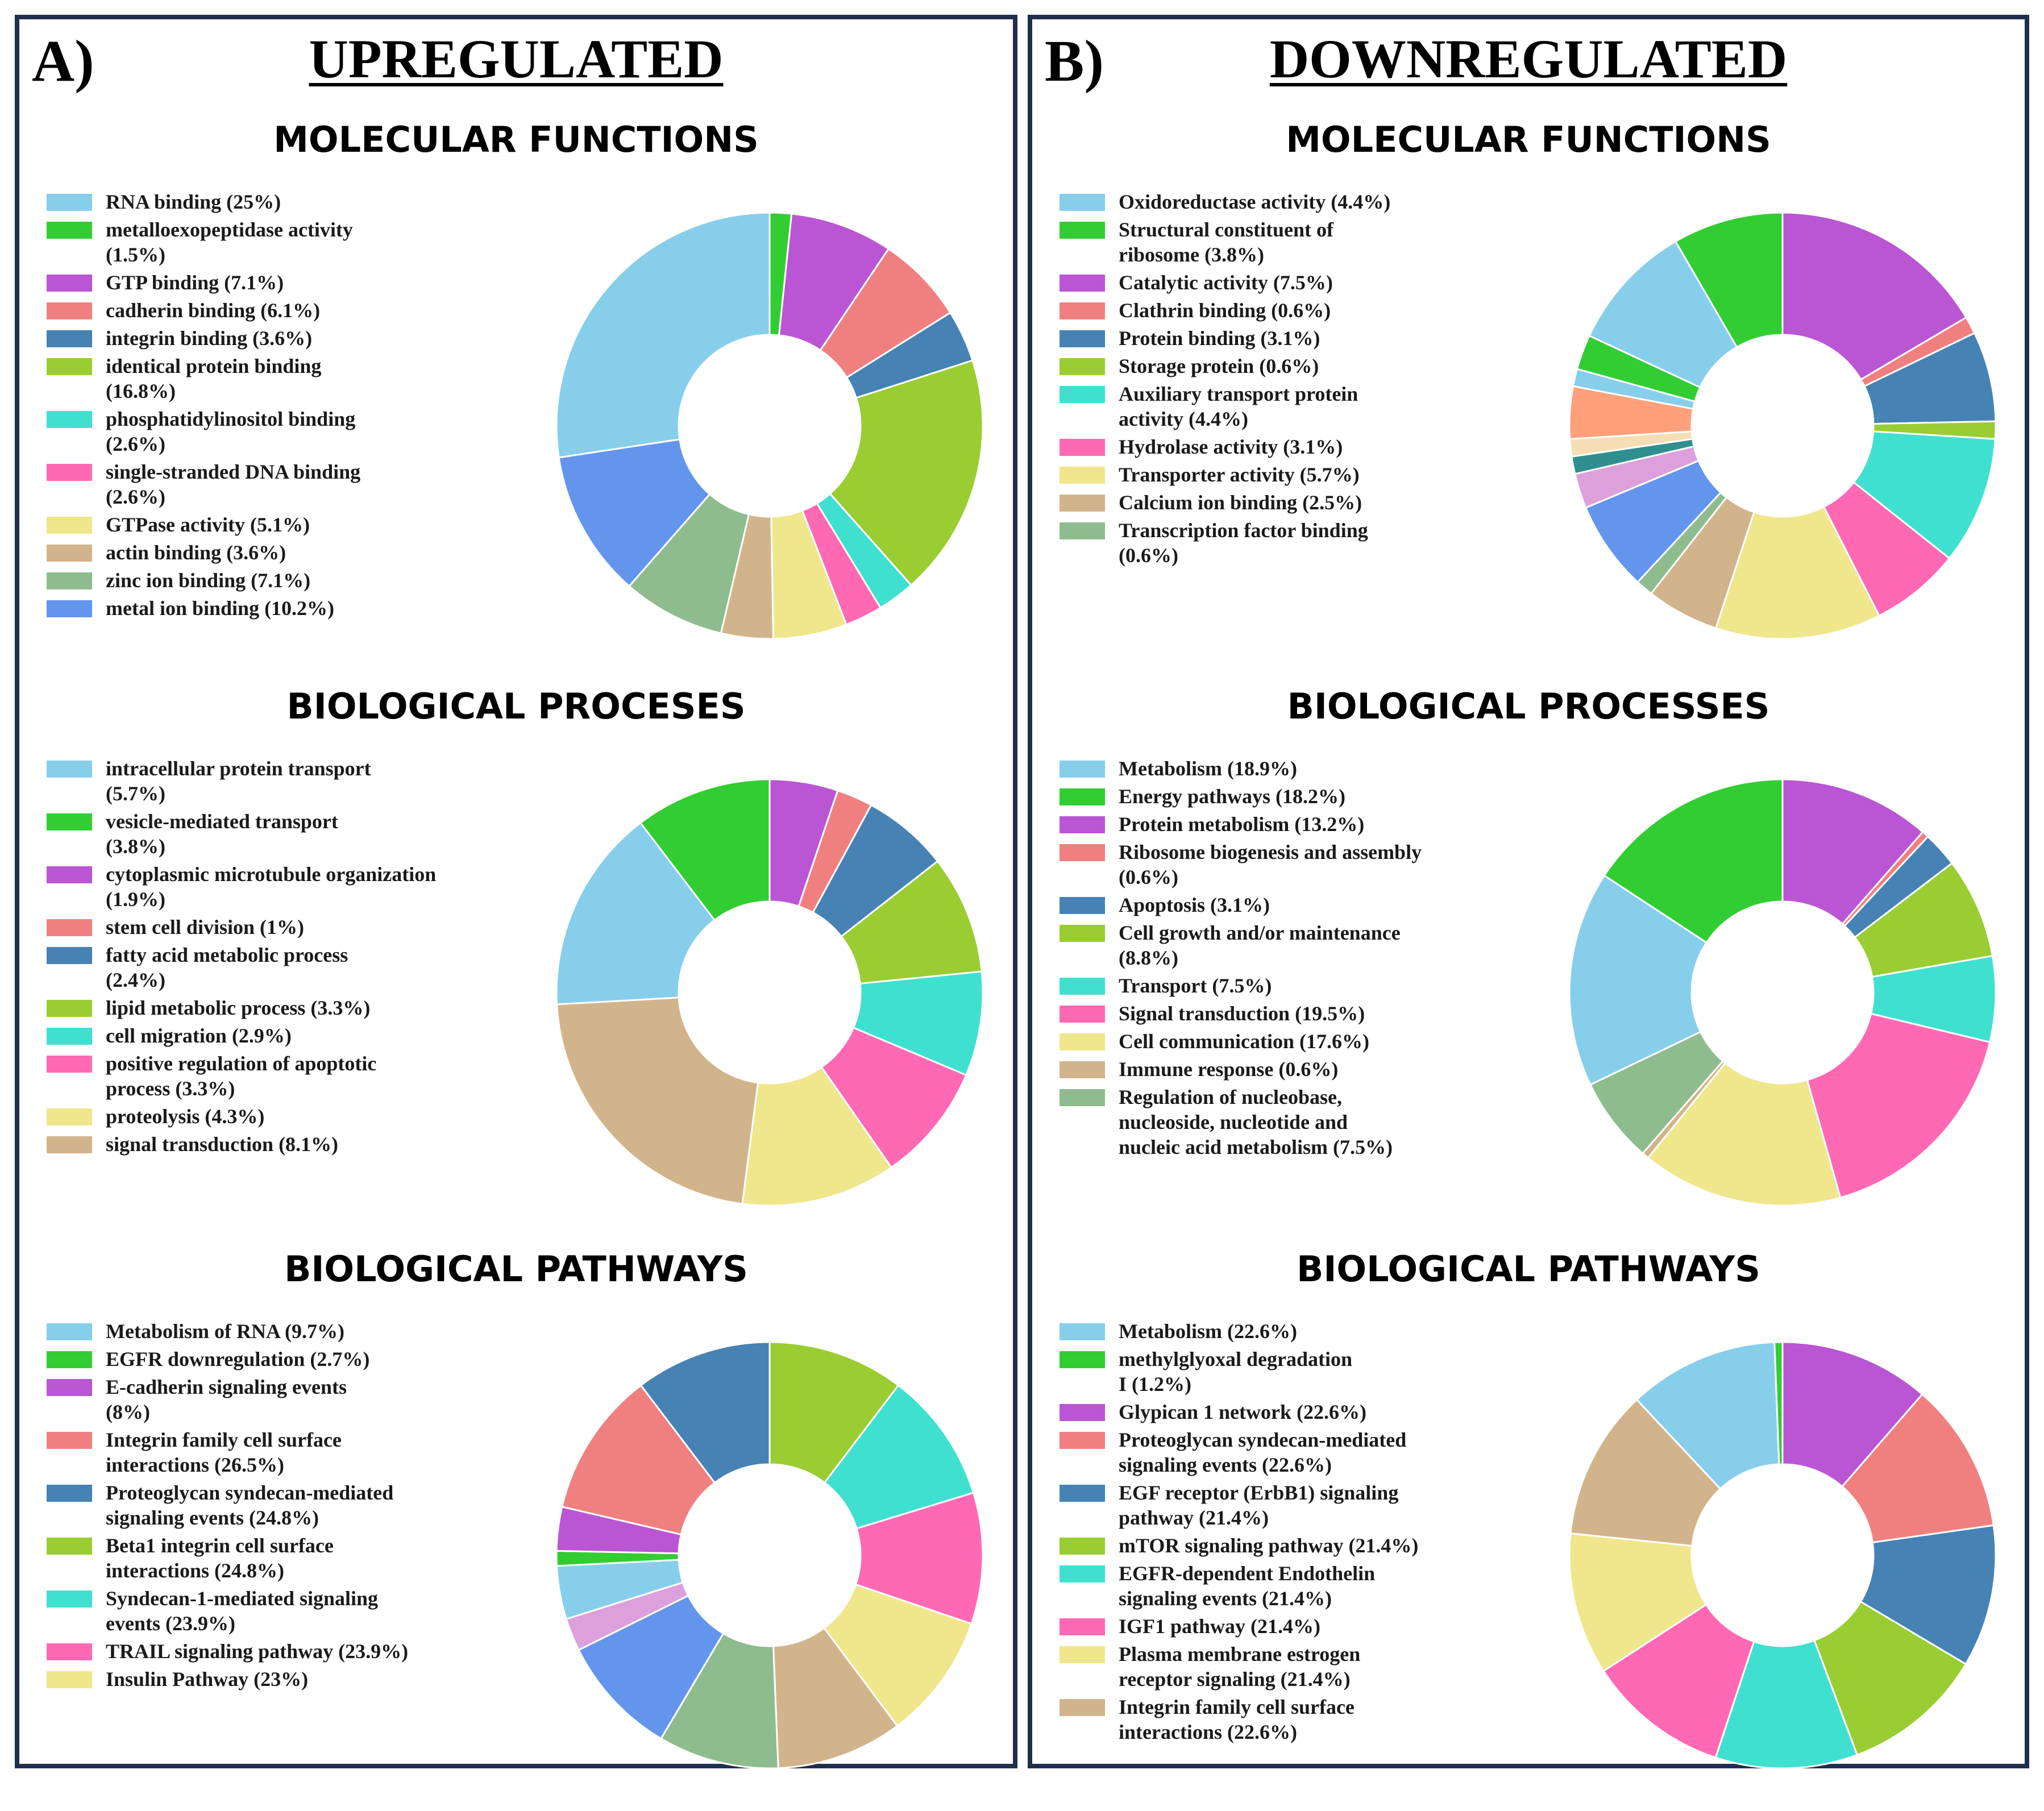 This screenshot has height=1811, width=2044. Describe the element at coordinates (1229, 1069) in the screenshot. I see `legend-label: Immune response (0.6%)` at that location.